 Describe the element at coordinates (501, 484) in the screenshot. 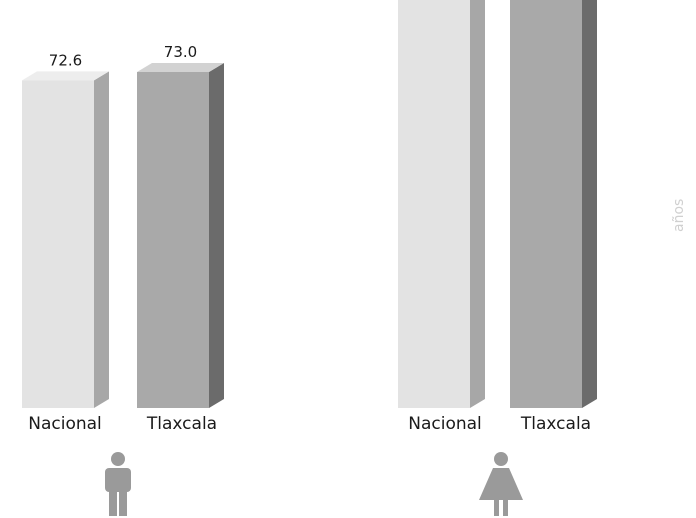

I see `female-person-icon` at that location.